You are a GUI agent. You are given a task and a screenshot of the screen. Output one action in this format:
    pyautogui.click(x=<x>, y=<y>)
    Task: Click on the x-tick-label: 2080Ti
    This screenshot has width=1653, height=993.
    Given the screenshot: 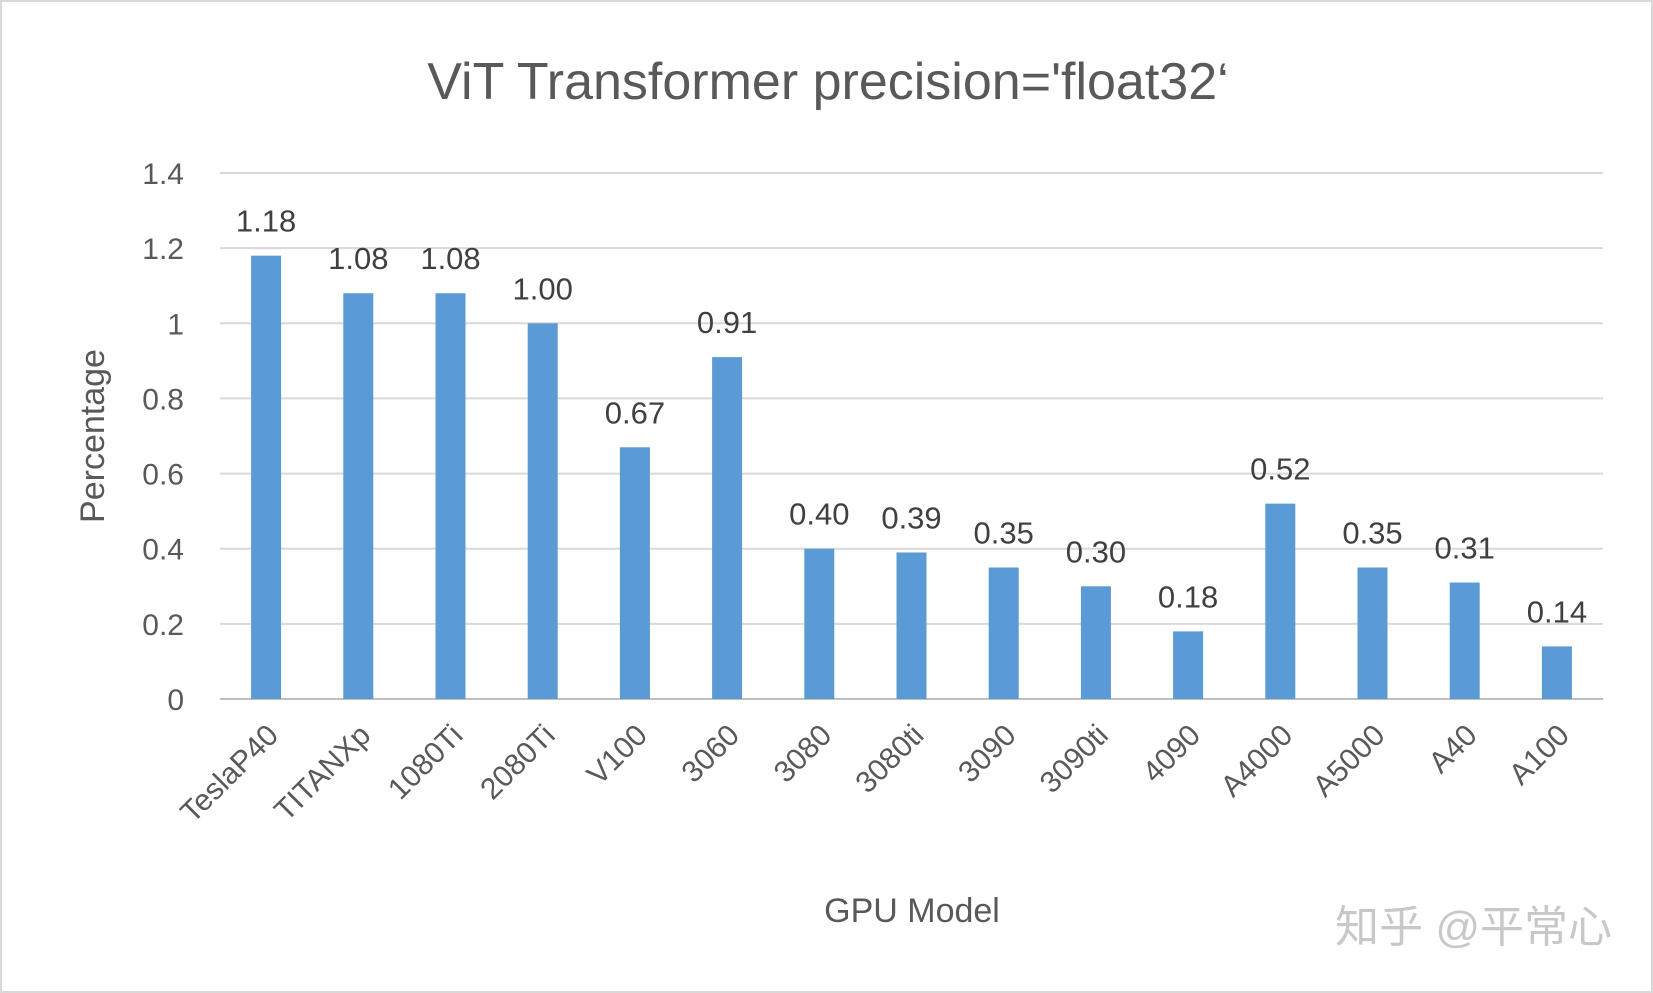 What is the action you would take?
    pyautogui.click(x=517, y=762)
    